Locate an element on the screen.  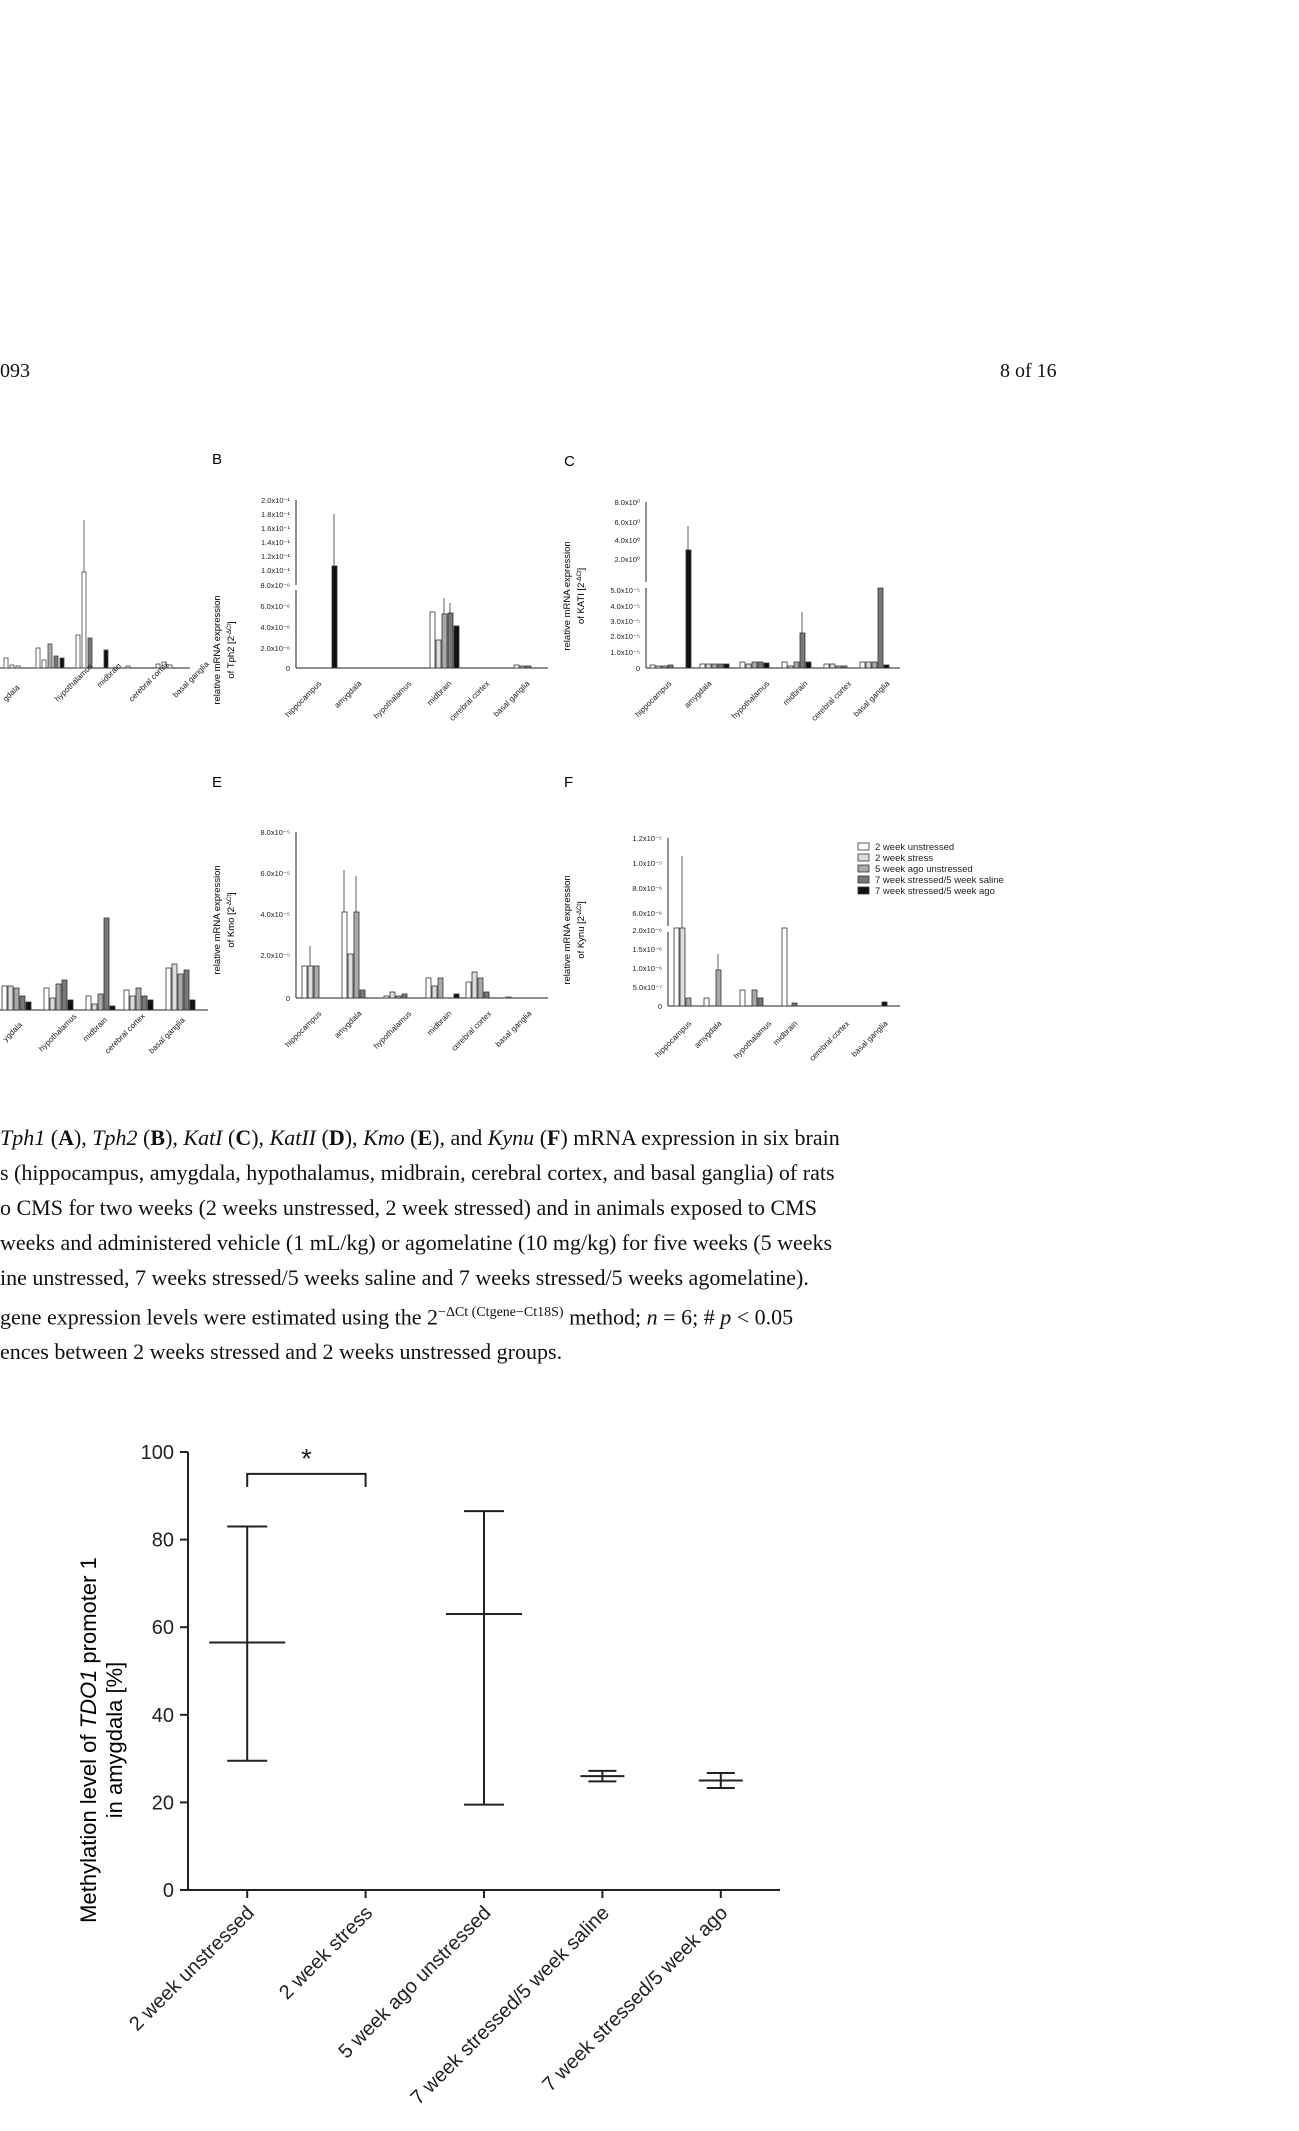
tick-label: 6.0x10⁻⁵ is located at coordinates (275, 873).